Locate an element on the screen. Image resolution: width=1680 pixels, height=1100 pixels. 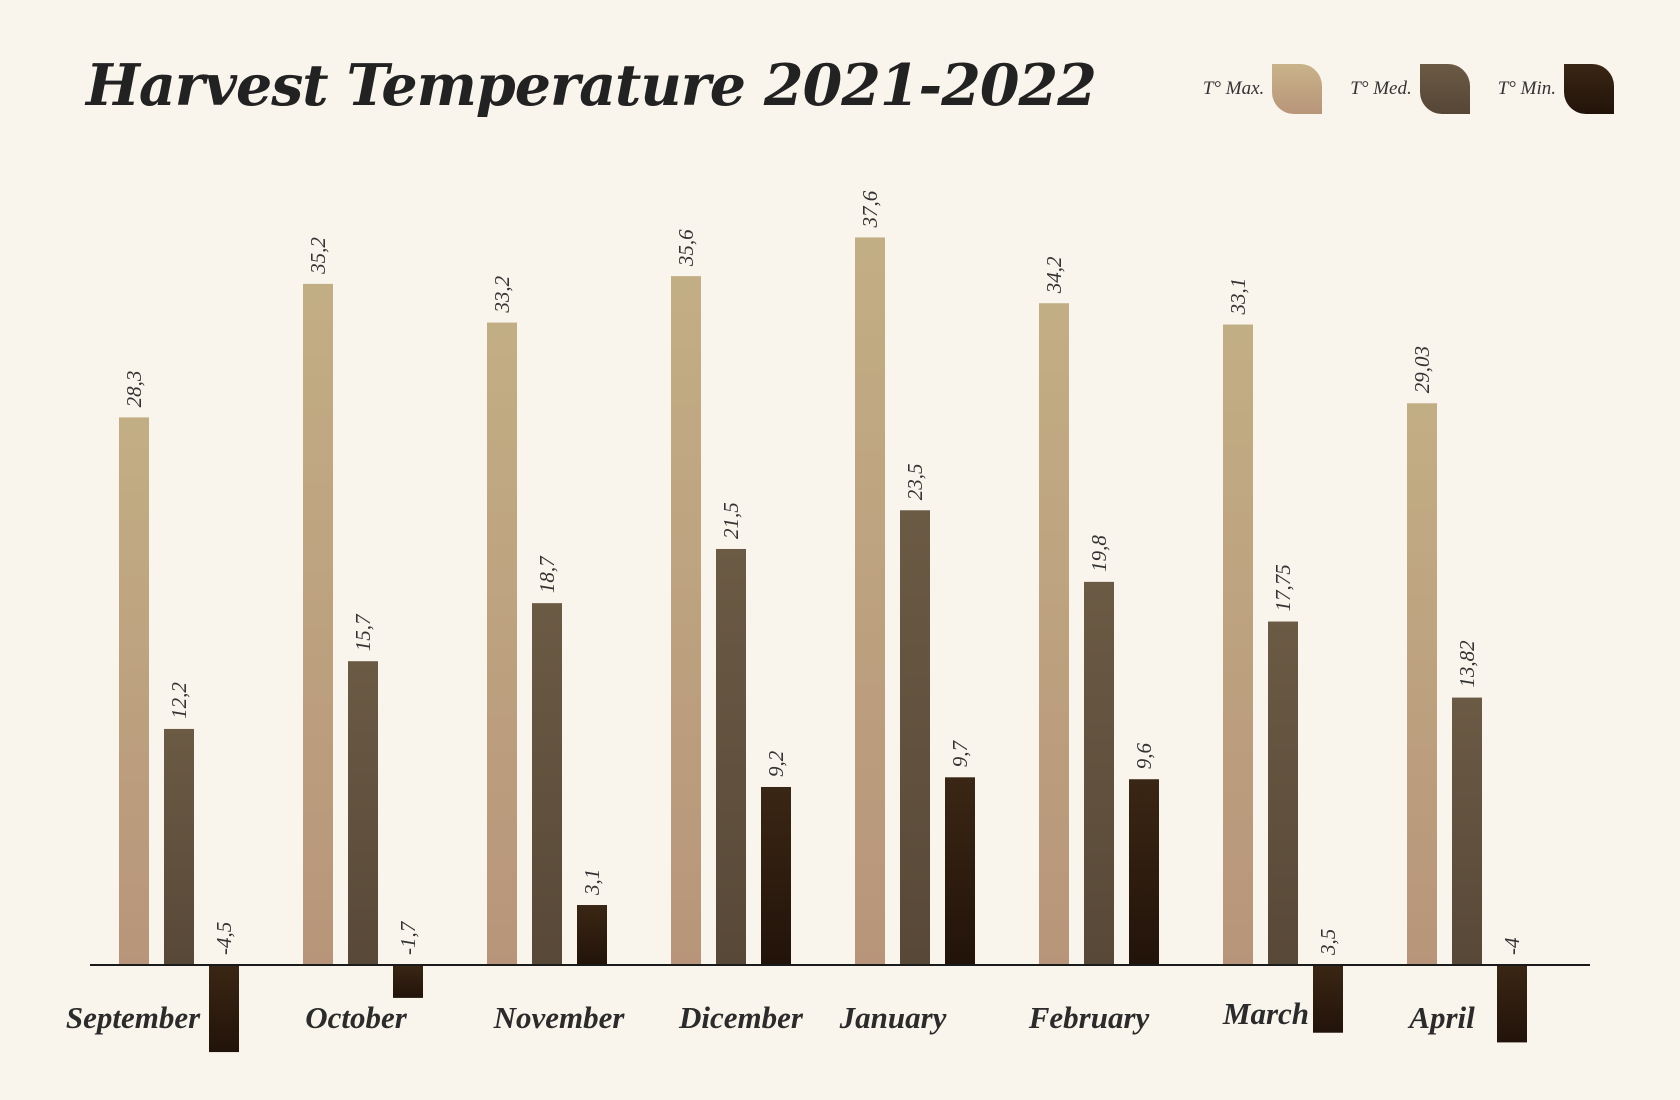
value-label-march-med: 17,75 is located at coordinates (1283, 587).